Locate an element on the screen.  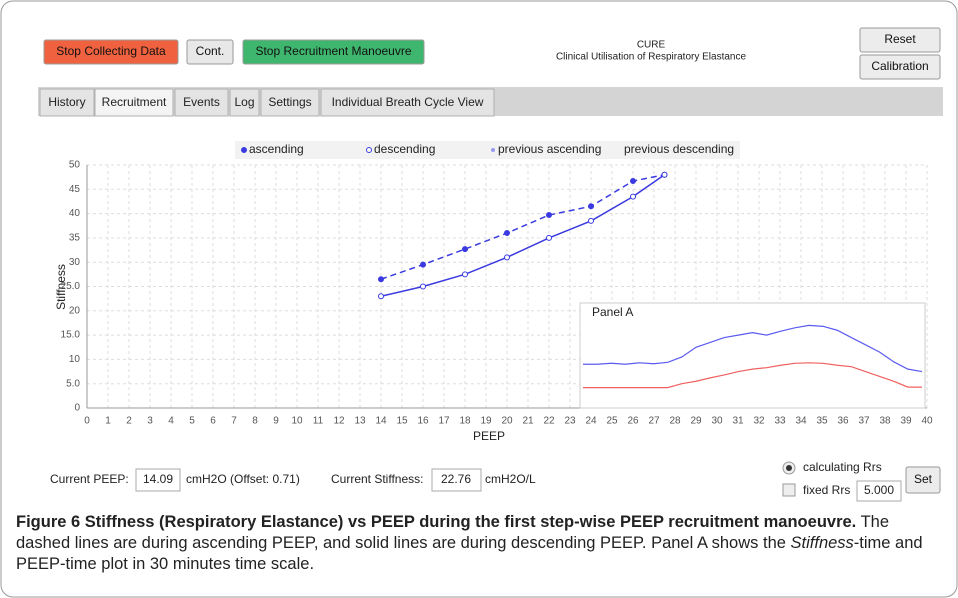
y-tick-label: 20 is located at coordinates (75, 310).